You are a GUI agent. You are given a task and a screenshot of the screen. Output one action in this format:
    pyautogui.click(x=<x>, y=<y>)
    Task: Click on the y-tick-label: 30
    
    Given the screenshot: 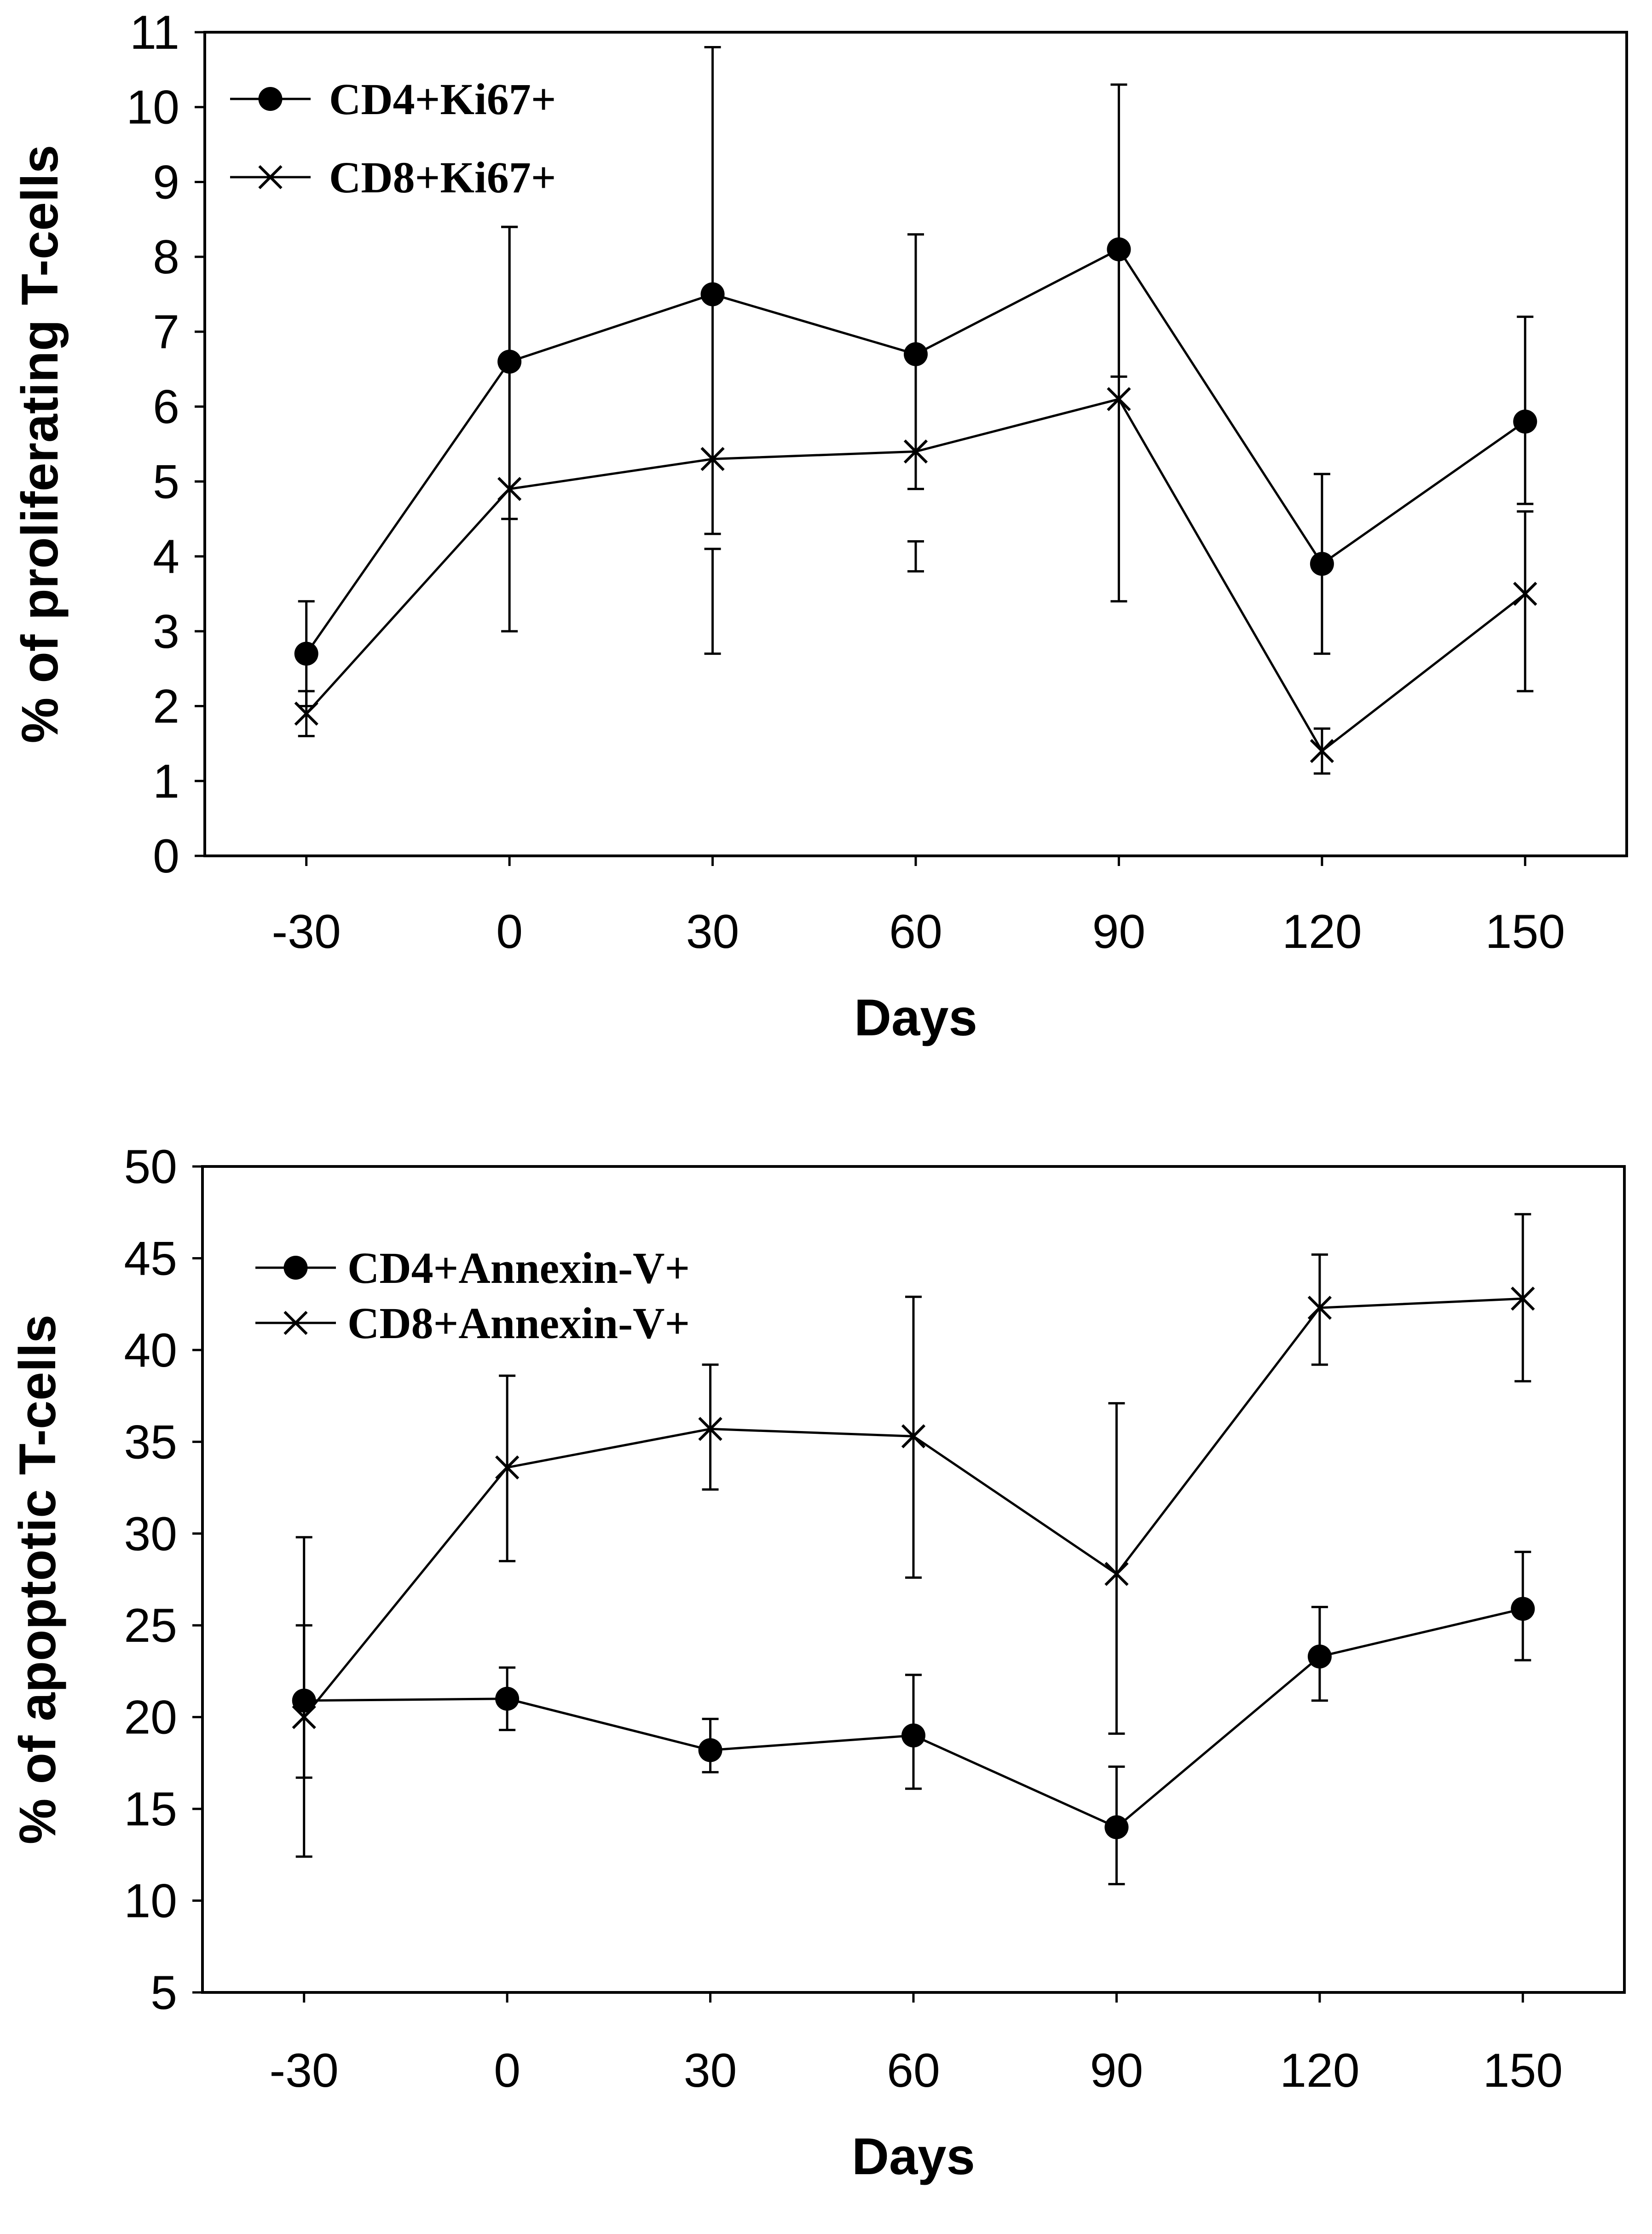 What is the action you would take?
    pyautogui.click(x=150, y=1534)
    